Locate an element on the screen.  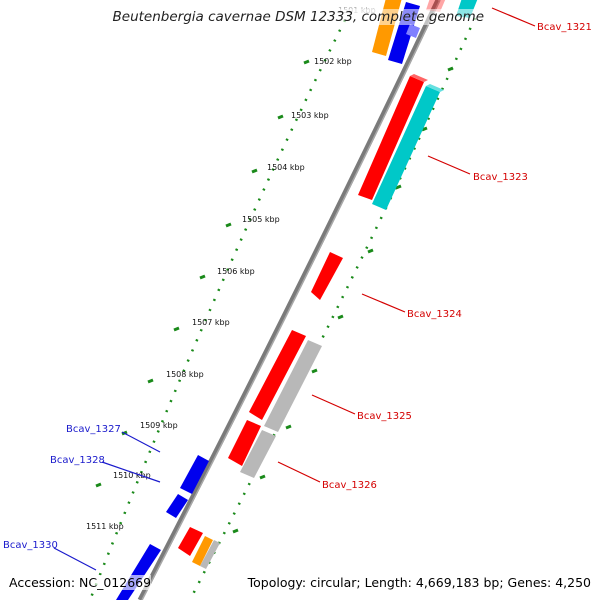
kbp-label: 1511 kbp is located at coordinates (105, 526).